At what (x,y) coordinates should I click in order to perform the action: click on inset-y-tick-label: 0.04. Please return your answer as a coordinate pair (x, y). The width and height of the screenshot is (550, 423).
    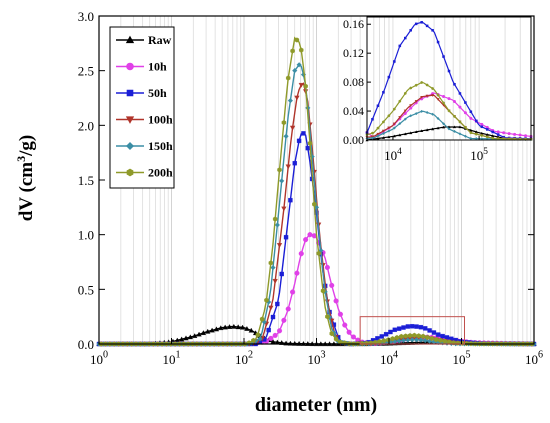
    Looking at the image, I should click on (353, 111).